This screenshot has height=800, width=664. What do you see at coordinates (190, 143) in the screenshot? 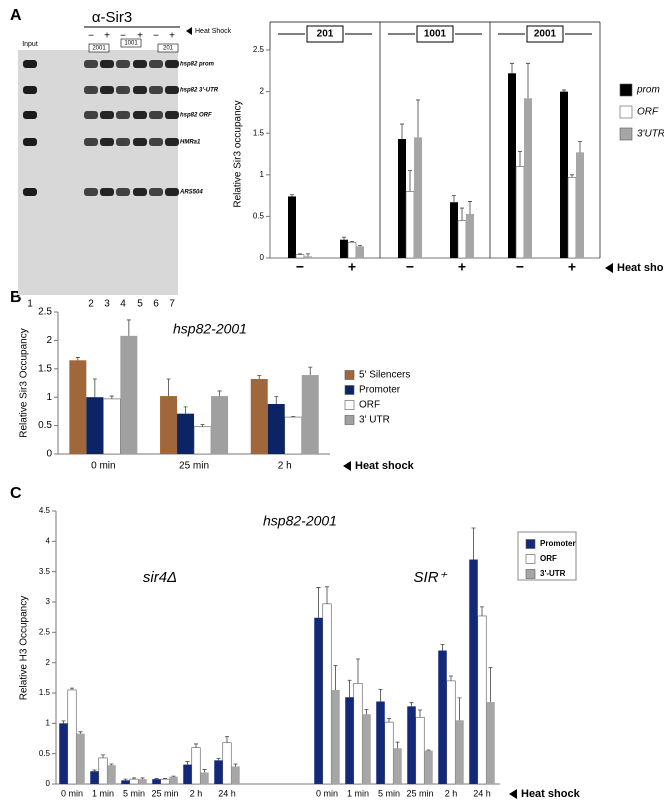
I see `band-label: HMRa1` at bounding box center [190, 143].